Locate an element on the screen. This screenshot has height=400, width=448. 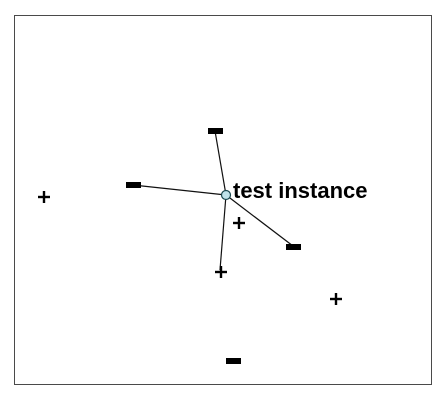
neighbor-line-right-down is located at coordinates (259, 220).